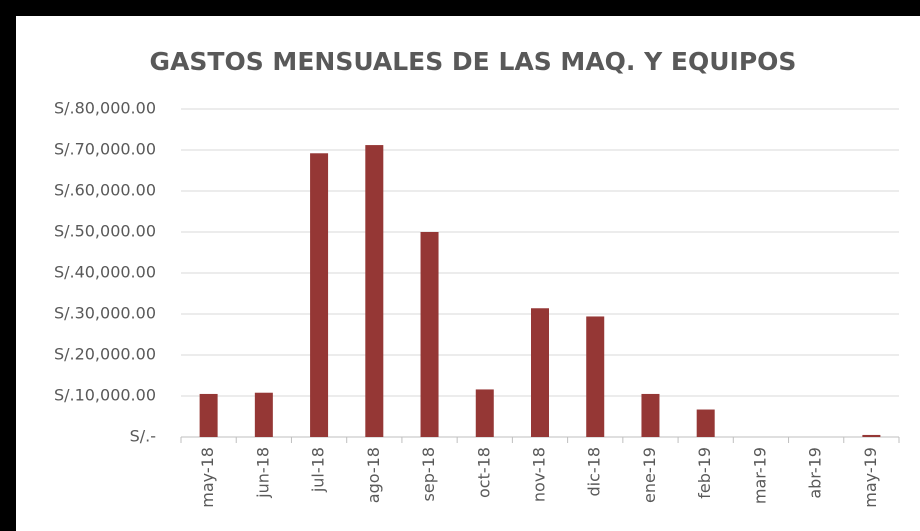  What do you see at coordinates (473, 61) in the screenshot?
I see `chart-title: GASTOS MENSUALES DE LAS MAQ. Y EQUIPOS` at bounding box center [473, 61].